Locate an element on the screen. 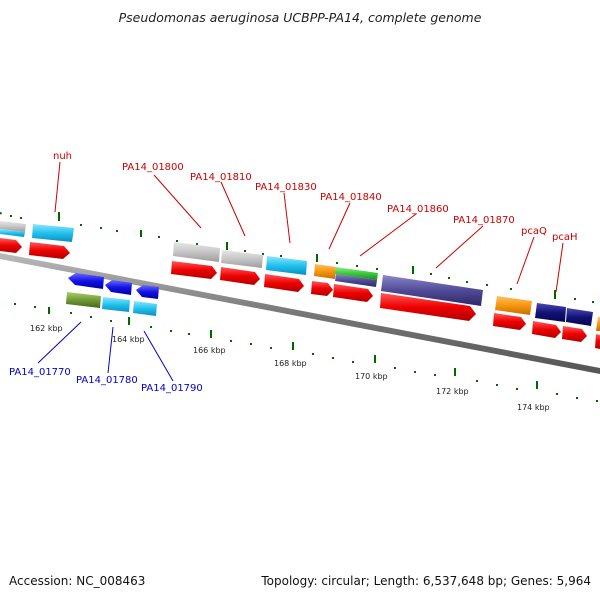  gene-label-pa14-01860: PA14_01860 is located at coordinates (418, 209).